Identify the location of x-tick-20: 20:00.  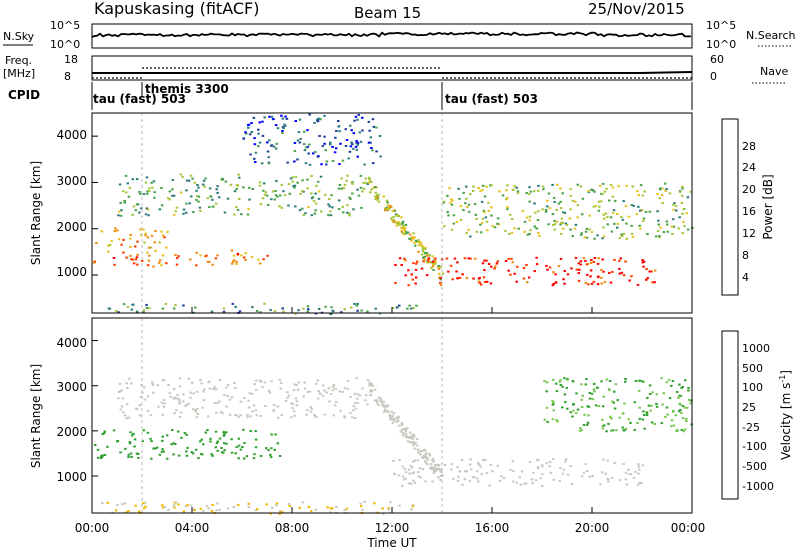
(592, 528).